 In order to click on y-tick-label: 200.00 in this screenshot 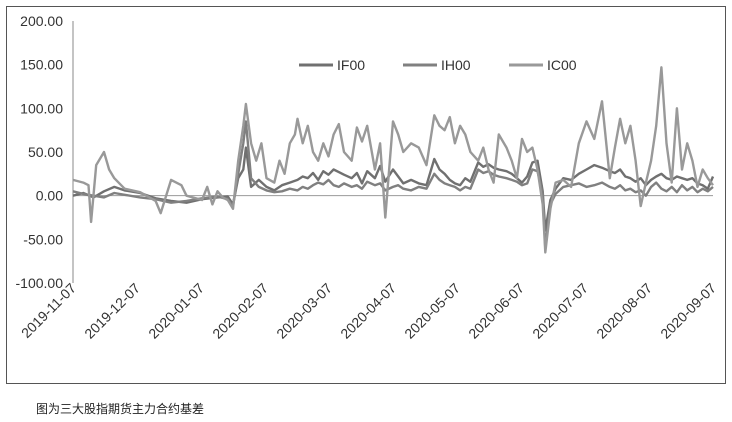, I will do `click(41, 21)`.